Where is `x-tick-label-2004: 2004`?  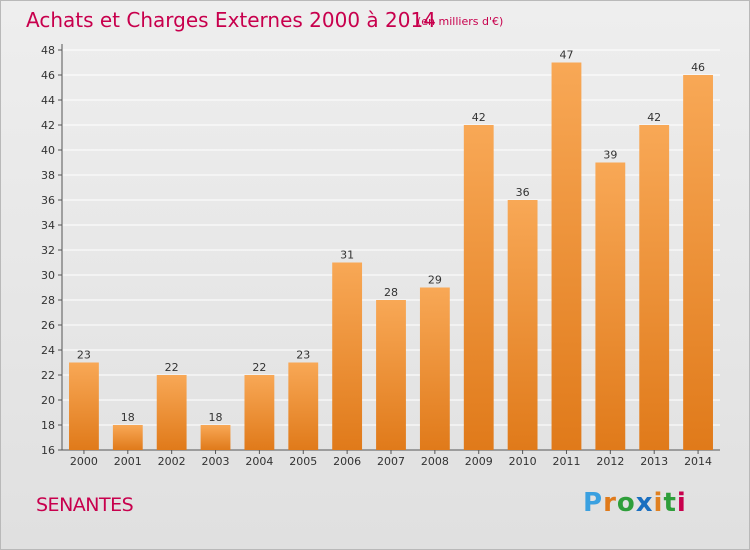 x-tick-label-2004: 2004 is located at coordinates (259, 461).